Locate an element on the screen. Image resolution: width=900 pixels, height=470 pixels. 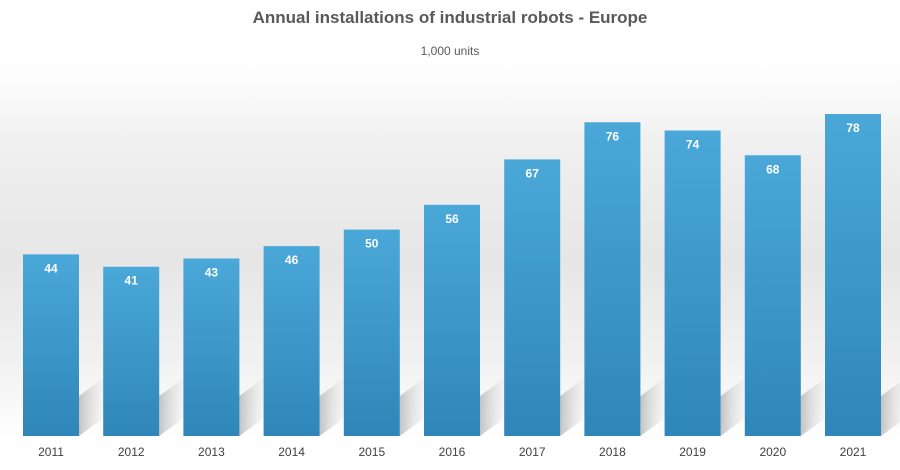
x-tick-2012: 2012 is located at coordinates (131, 452).